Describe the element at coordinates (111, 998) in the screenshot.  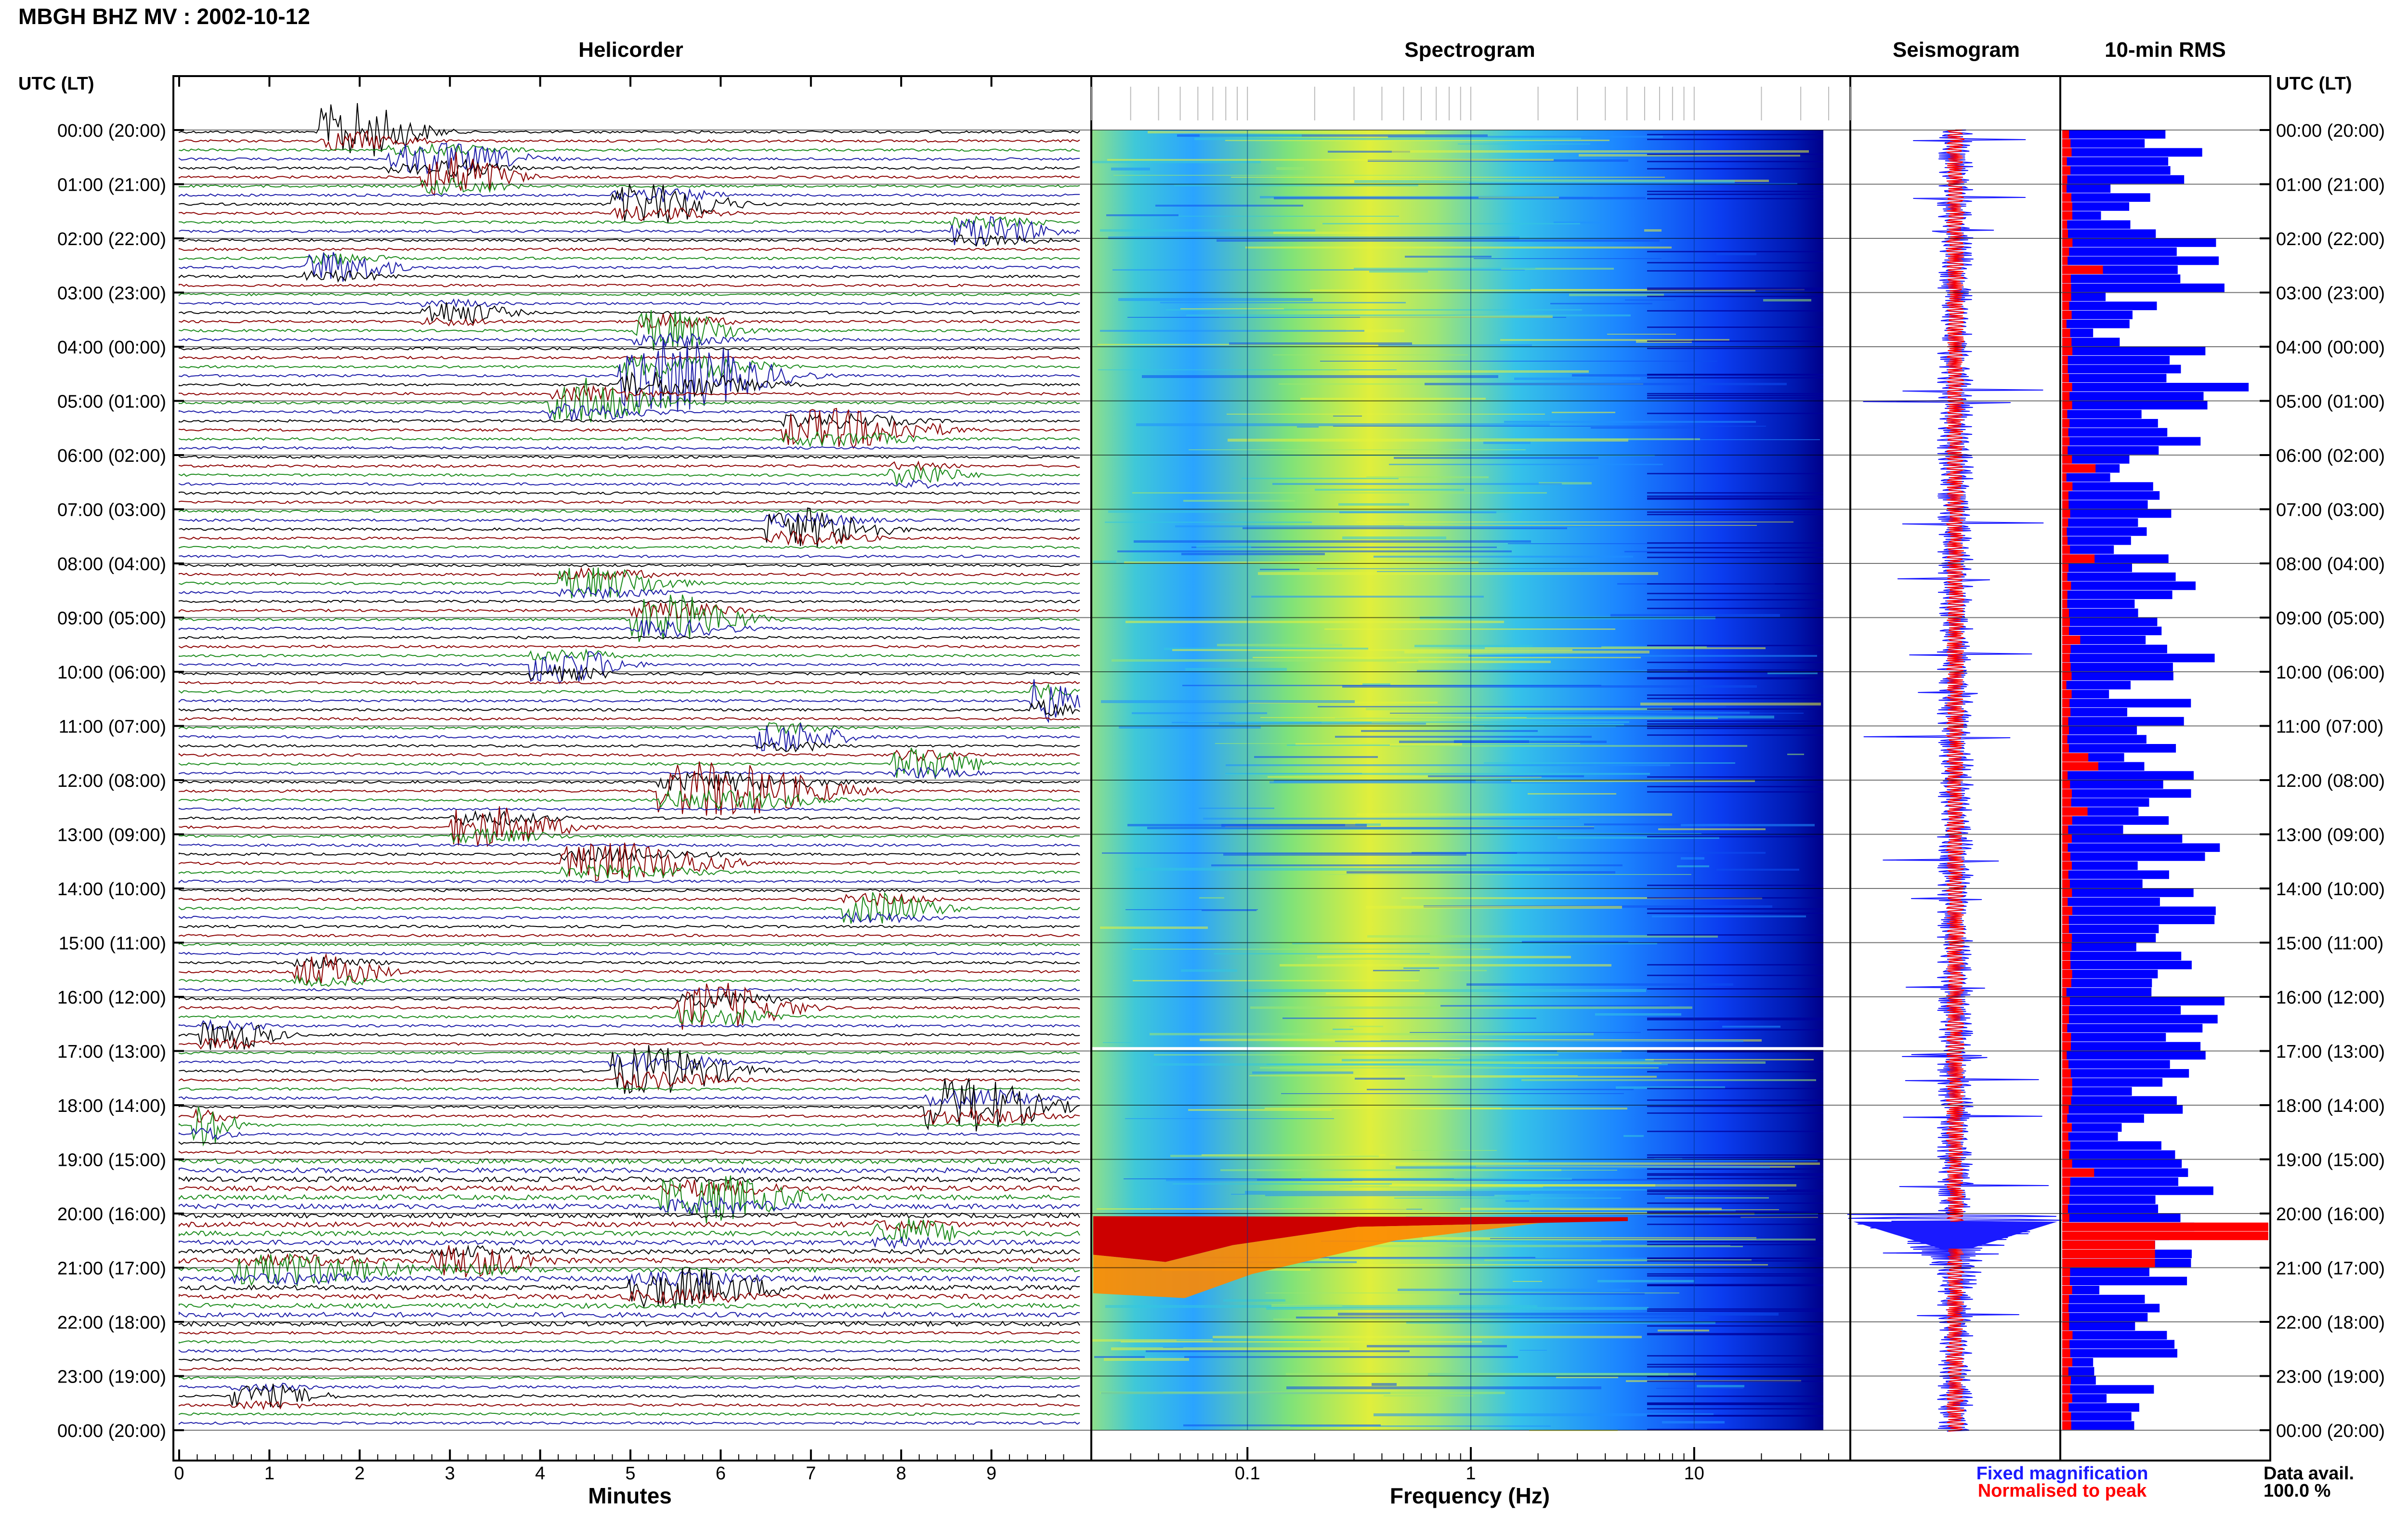
I see `time-label-left: 16:00 (12:00)` at that location.